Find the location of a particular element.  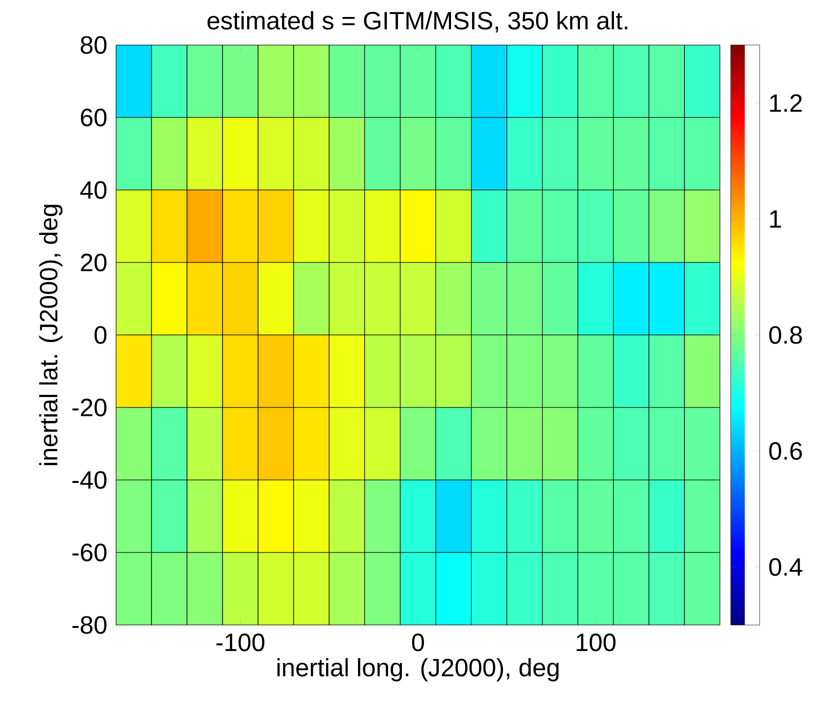

y-tick-label: -20 is located at coordinates (89, 407).